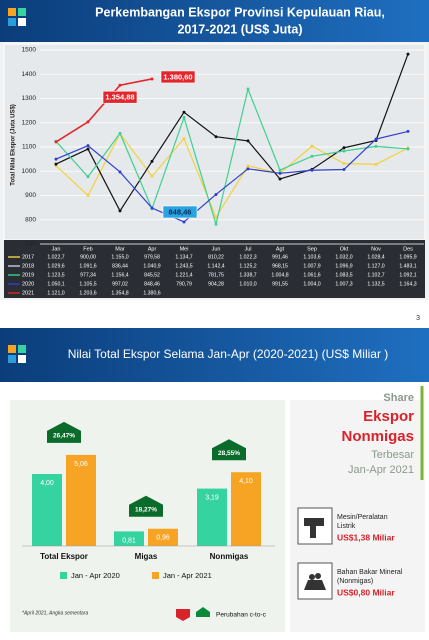 This screenshot has width=429, height=640. I want to click on table-value: 1.091,6, so click(87, 266).